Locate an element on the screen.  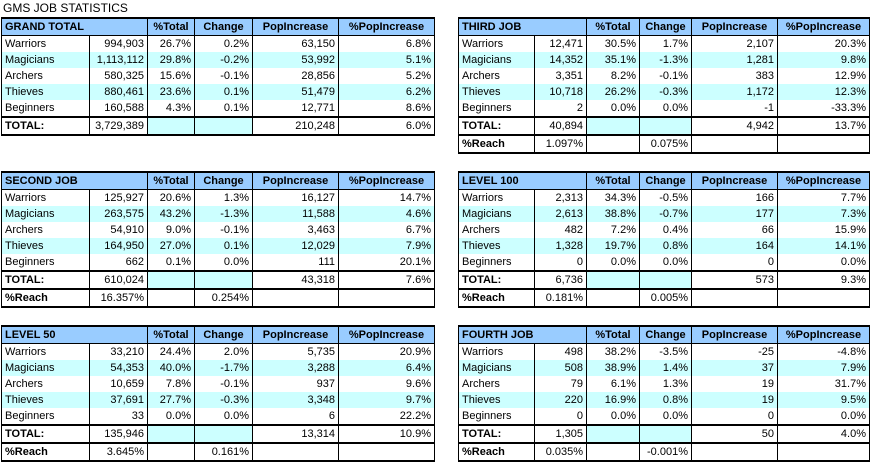
cell-count: 10,718 is located at coordinates (560, 92).